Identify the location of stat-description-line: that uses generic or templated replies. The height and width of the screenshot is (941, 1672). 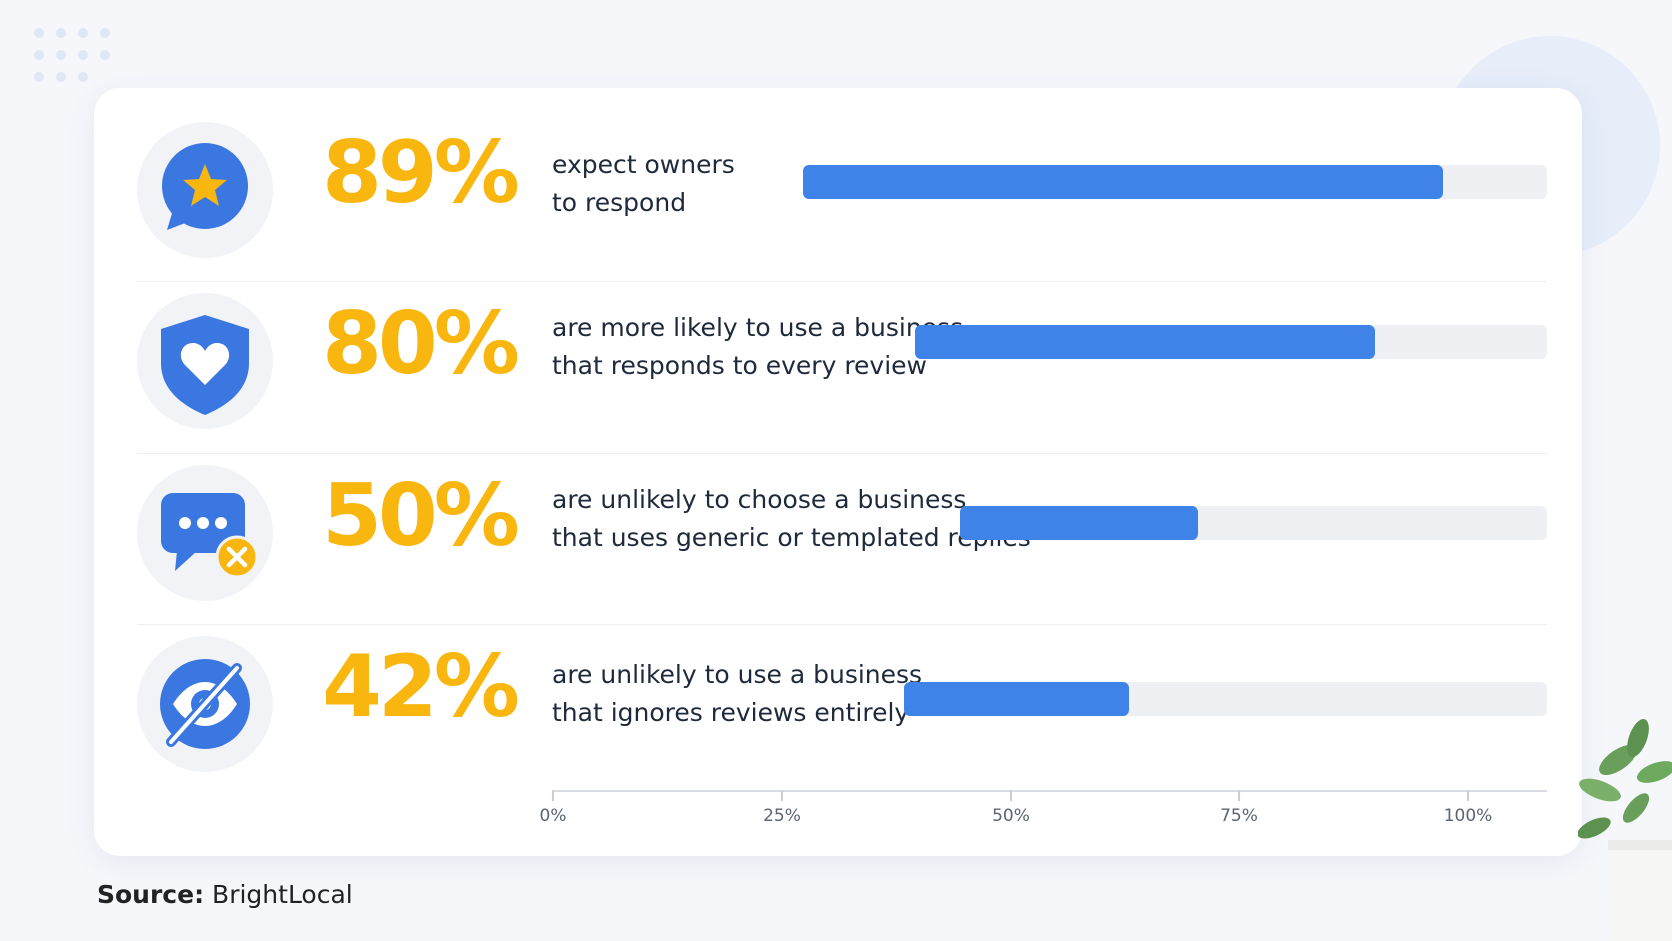
(791, 537).